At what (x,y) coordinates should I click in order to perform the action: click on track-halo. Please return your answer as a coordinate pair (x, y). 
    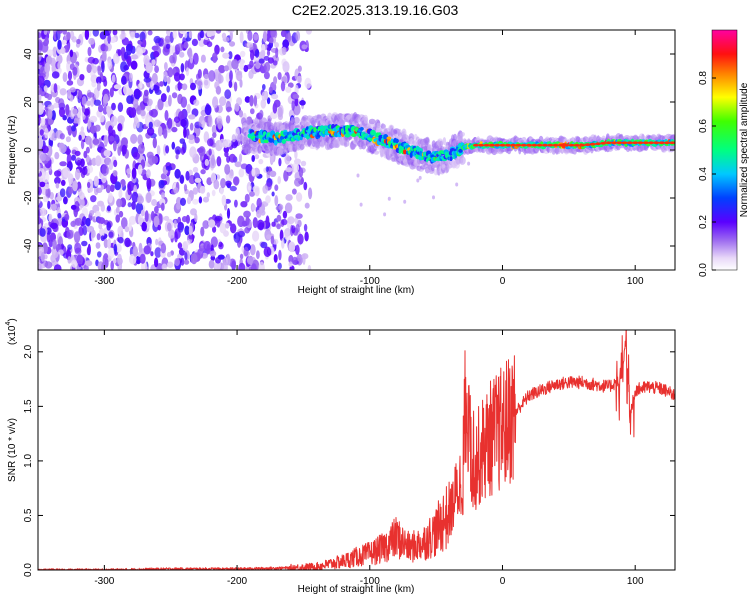
    Looking at the image, I should click on (247, 142).